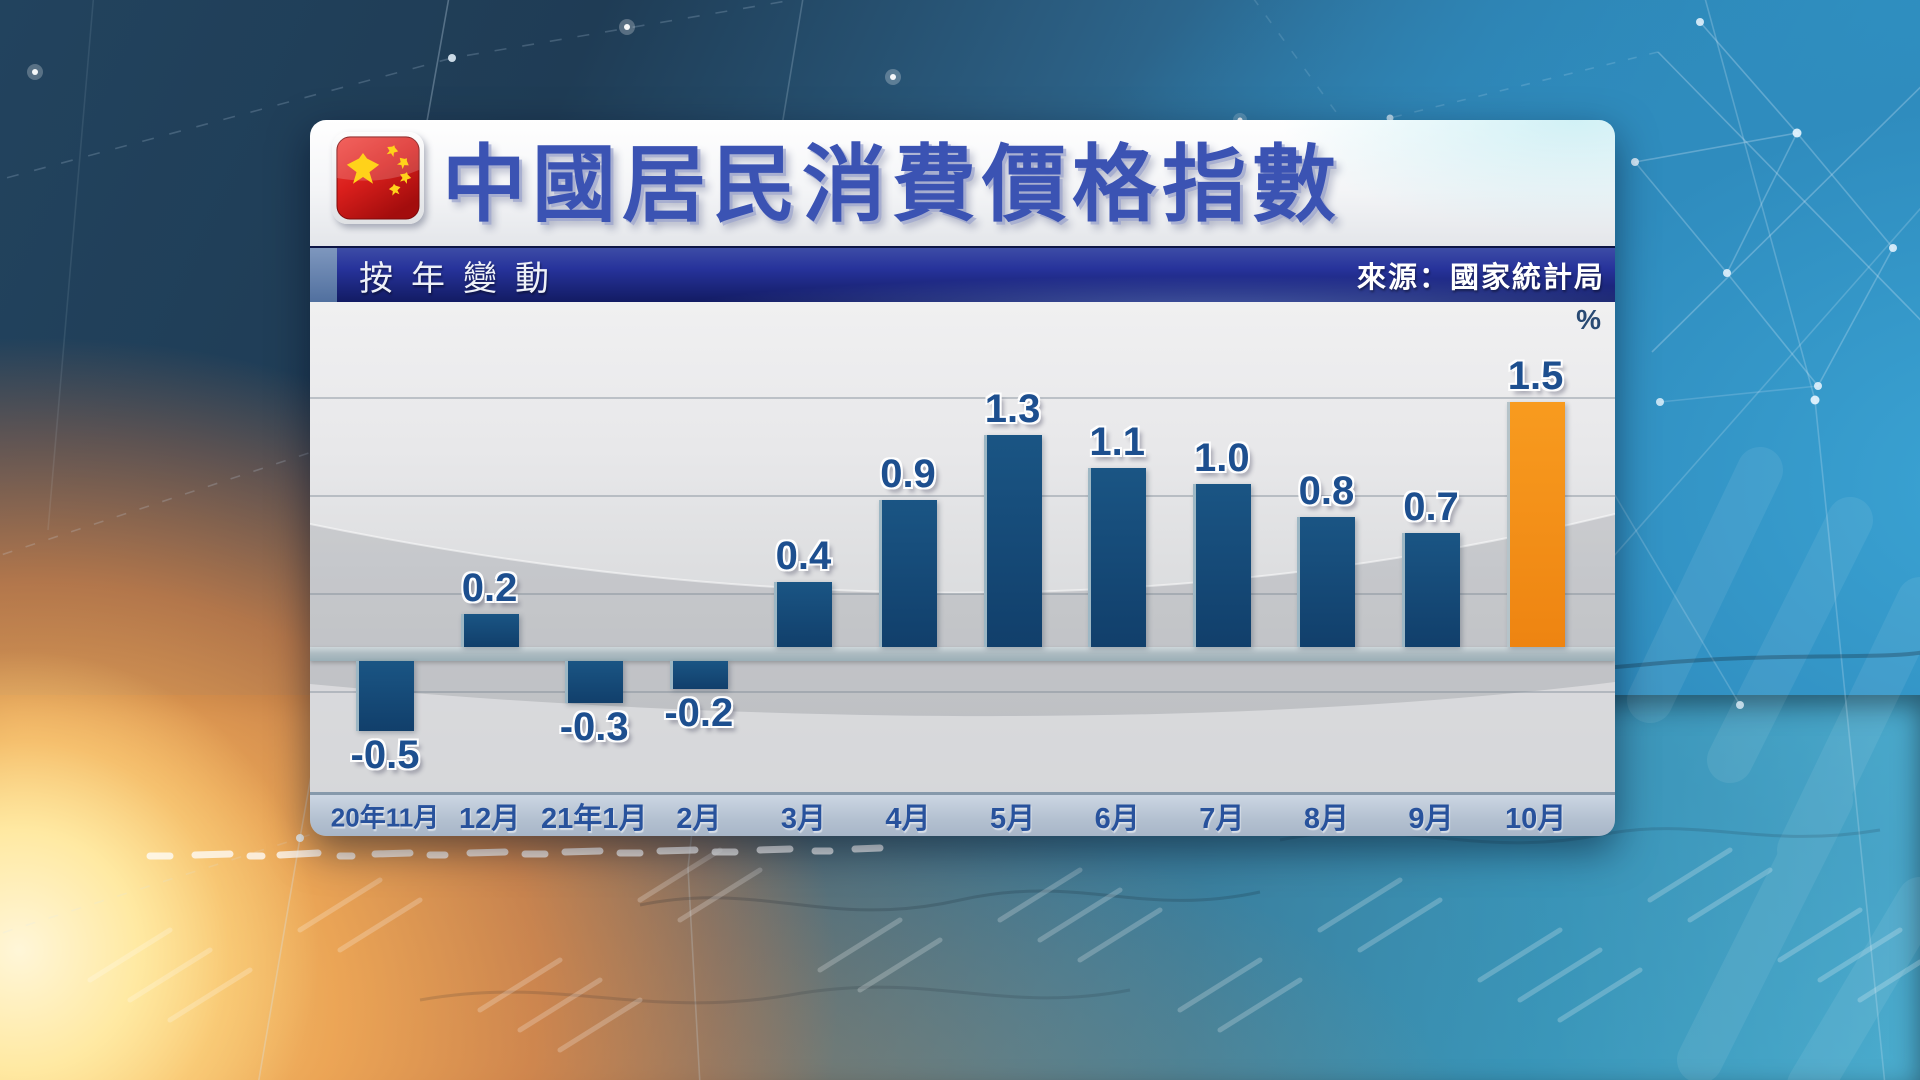 The image size is (1920, 1080). Describe the element at coordinates (892, 184) in the screenshot. I see `chart-title: 中國居民消費價格指數` at that location.